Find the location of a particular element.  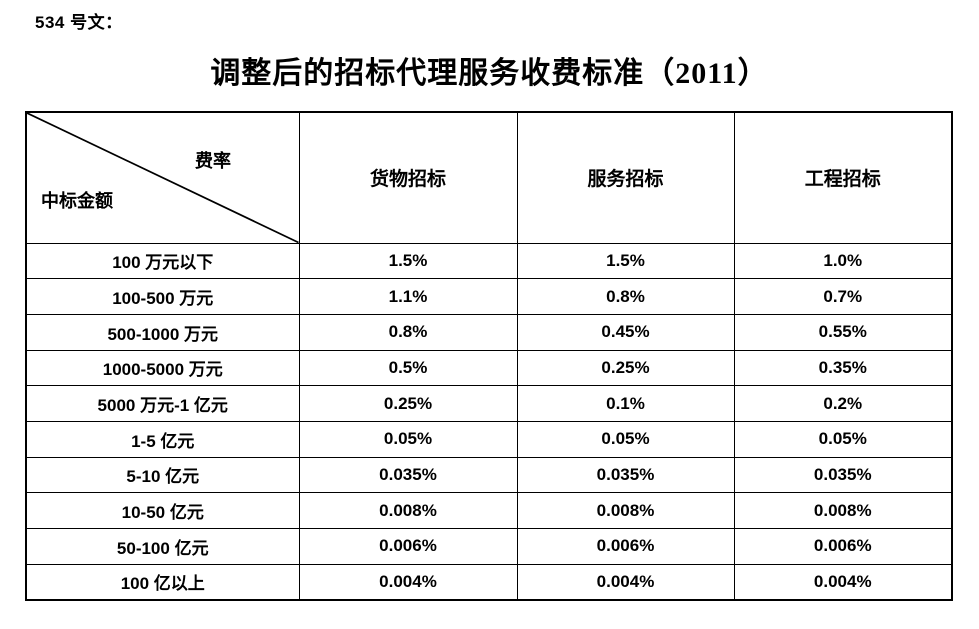

row-label-amount-range: 5000 万元-1 亿元 is located at coordinates (162, 403).